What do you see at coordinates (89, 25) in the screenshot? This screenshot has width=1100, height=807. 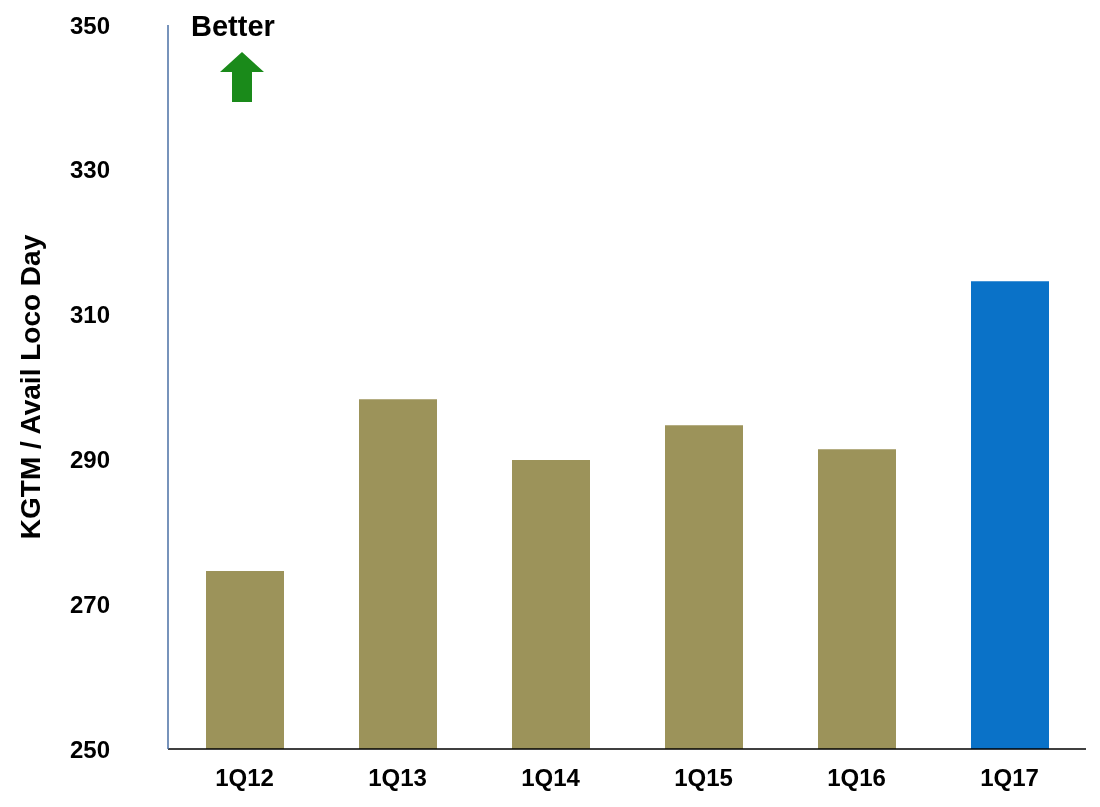 I see `y-tick-label: 350` at bounding box center [89, 25].